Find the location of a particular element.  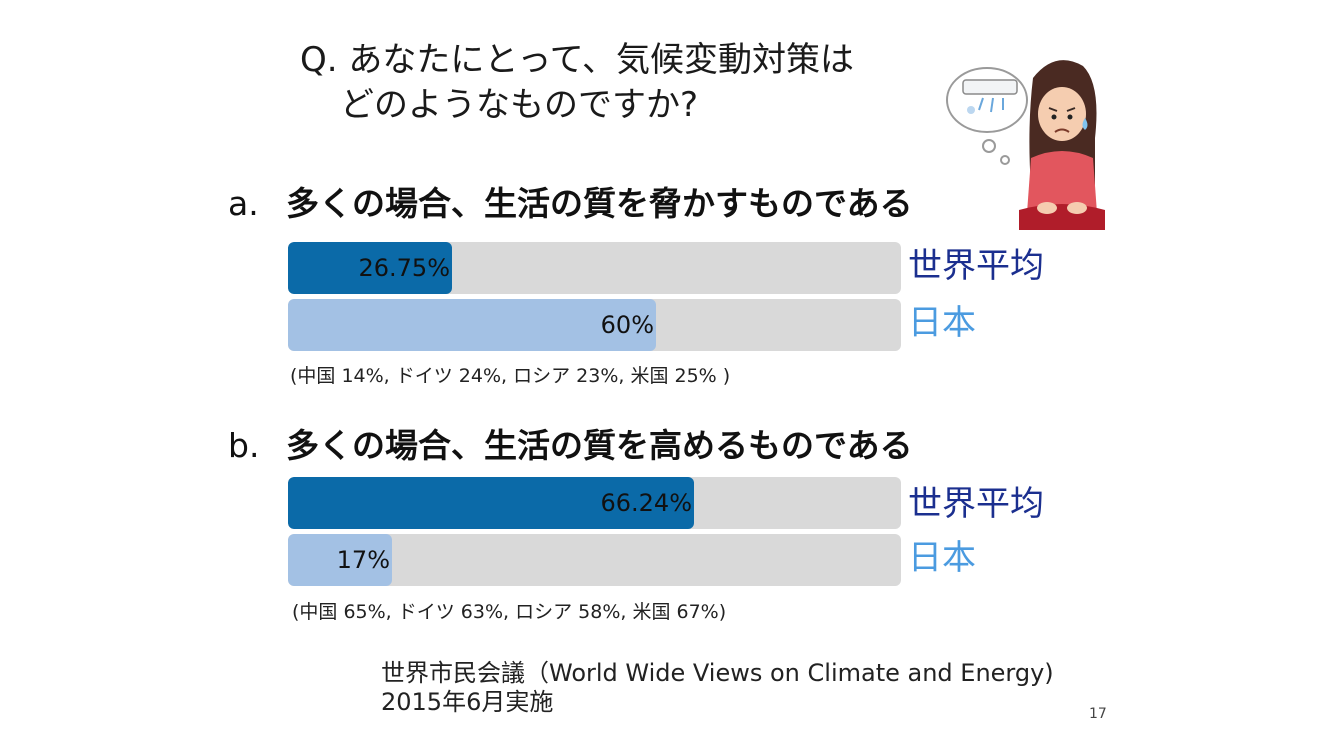

legend-b-japan: 日本 is located at coordinates (942, 558).